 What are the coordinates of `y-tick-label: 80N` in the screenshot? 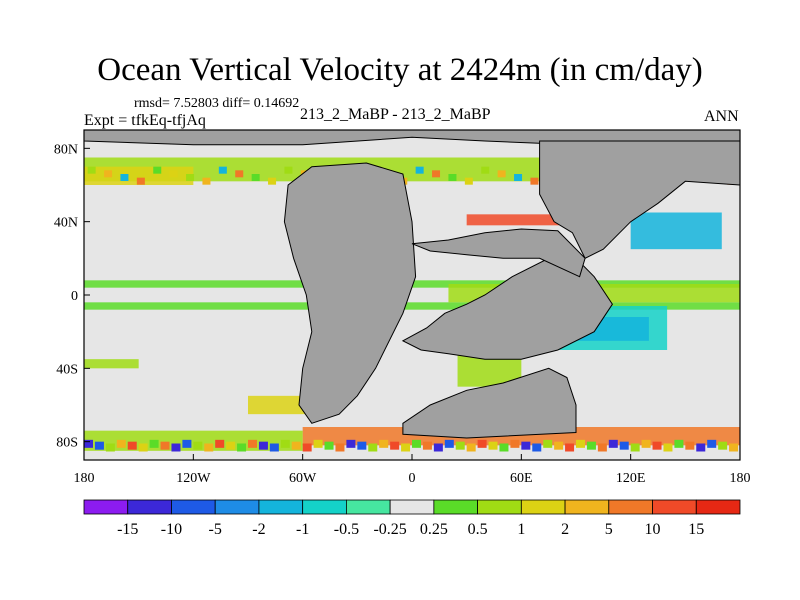 It's located at (66, 149).